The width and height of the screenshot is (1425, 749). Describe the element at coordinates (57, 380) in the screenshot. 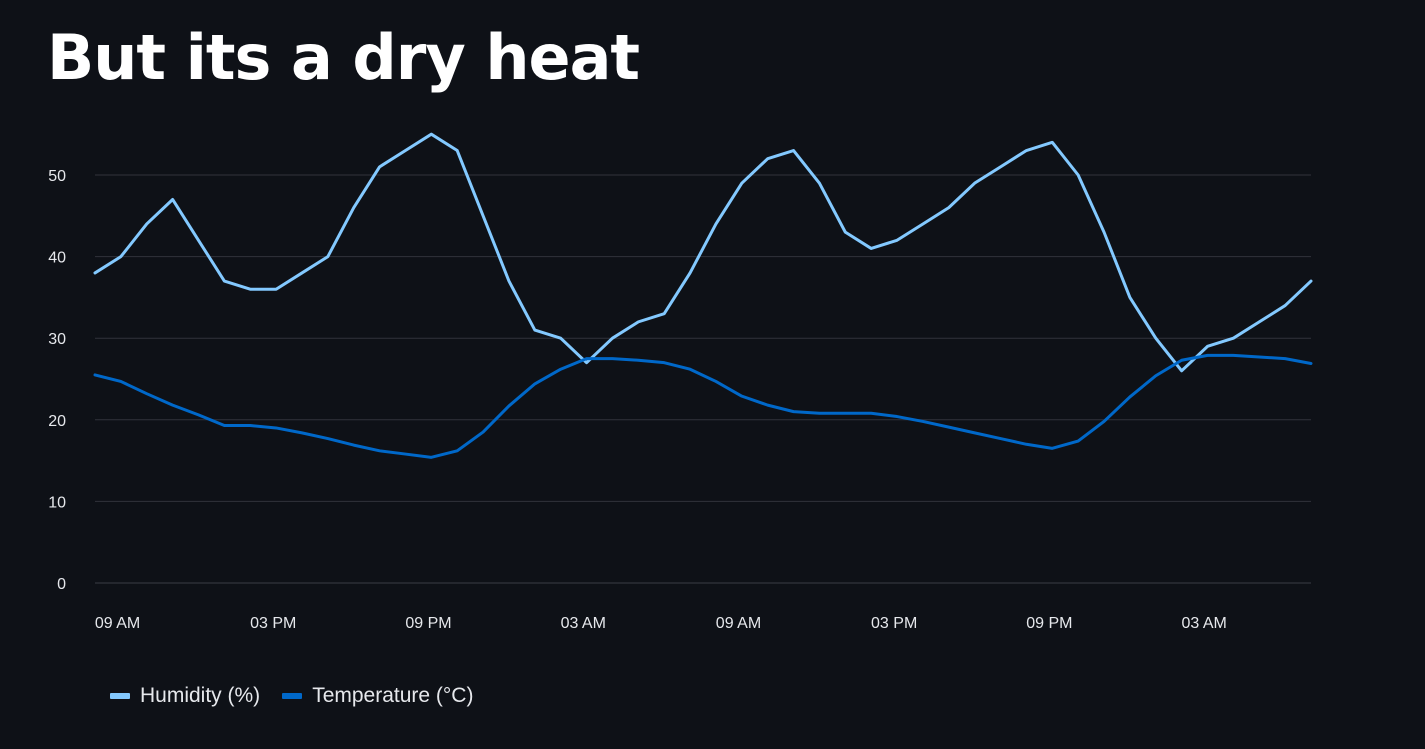

I see `y-axis-ticks: 0 10 20 30 40 50` at that location.